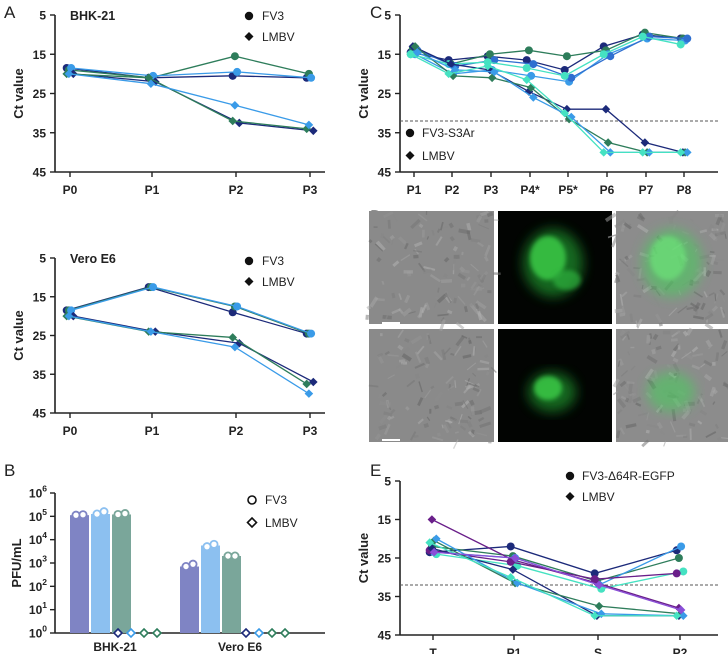 Image resolution: width=728 pixels, height=654 pixels. I want to click on x-tick-label: P4*, so click(530, 190).